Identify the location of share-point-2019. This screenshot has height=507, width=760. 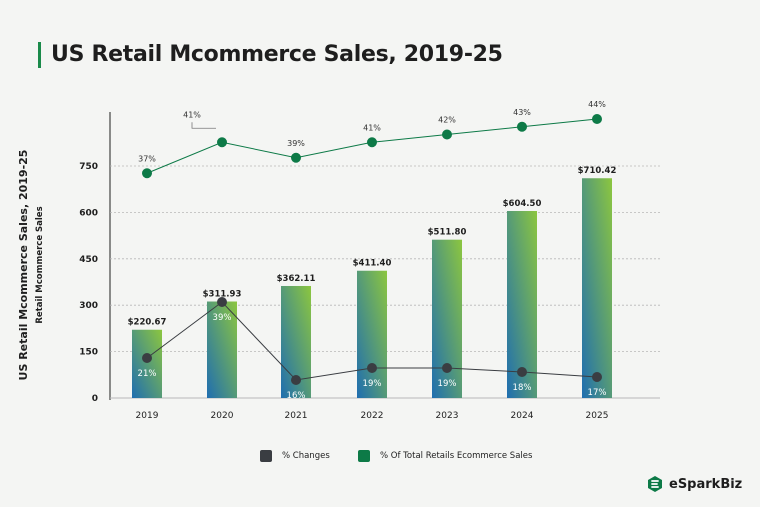
(147, 173).